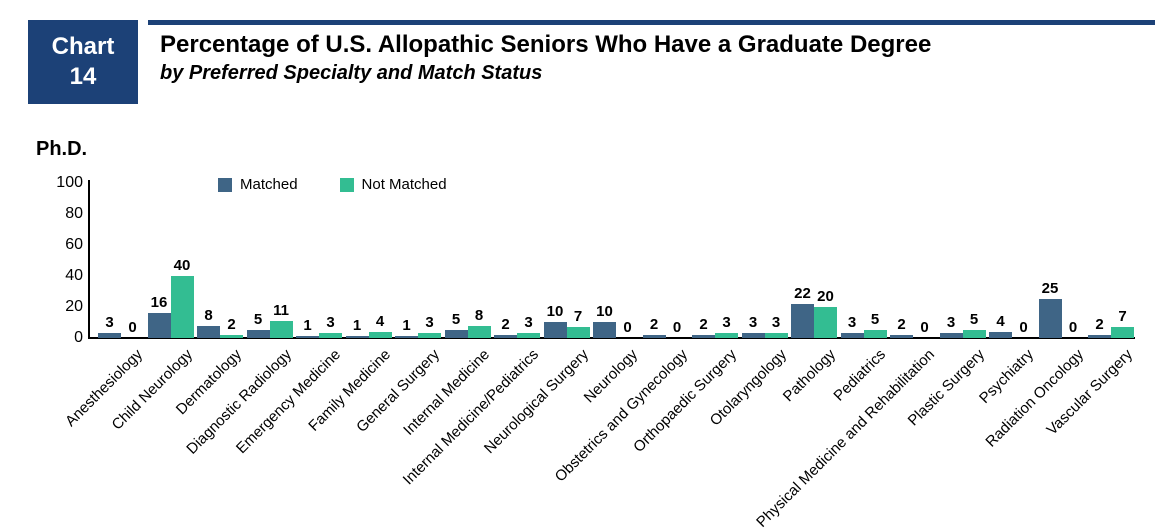 The height and width of the screenshot is (531, 1155). I want to click on bar-value-label: 25, so click(1050, 288).